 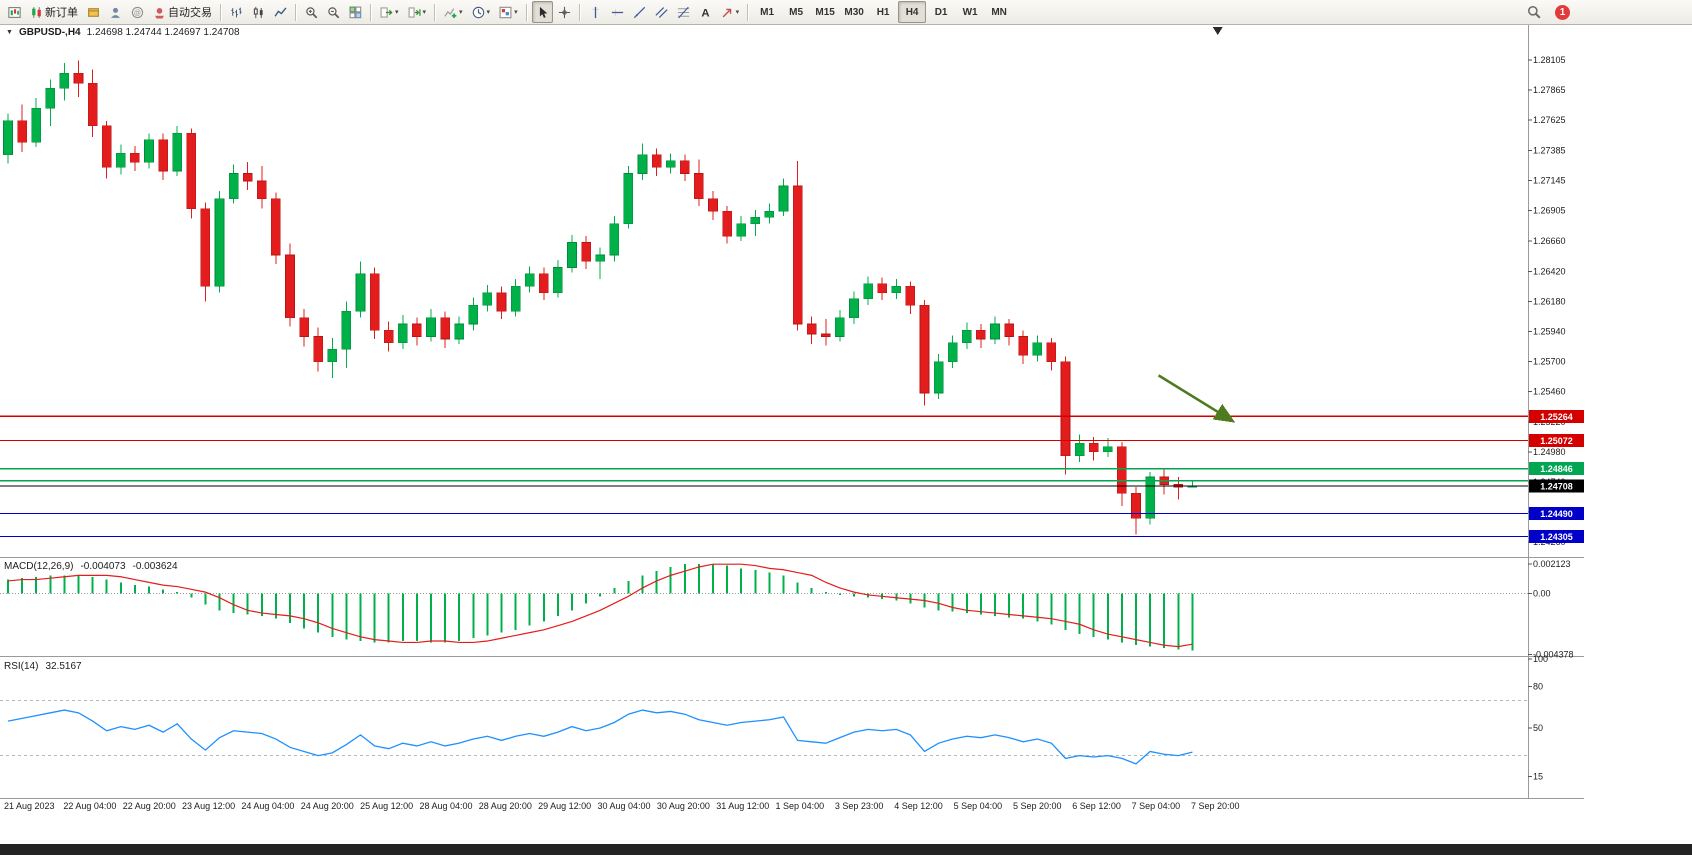 What do you see at coordinates (93, 12) in the screenshot?
I see `metaeditor-button` at bounding box center [93, 12].